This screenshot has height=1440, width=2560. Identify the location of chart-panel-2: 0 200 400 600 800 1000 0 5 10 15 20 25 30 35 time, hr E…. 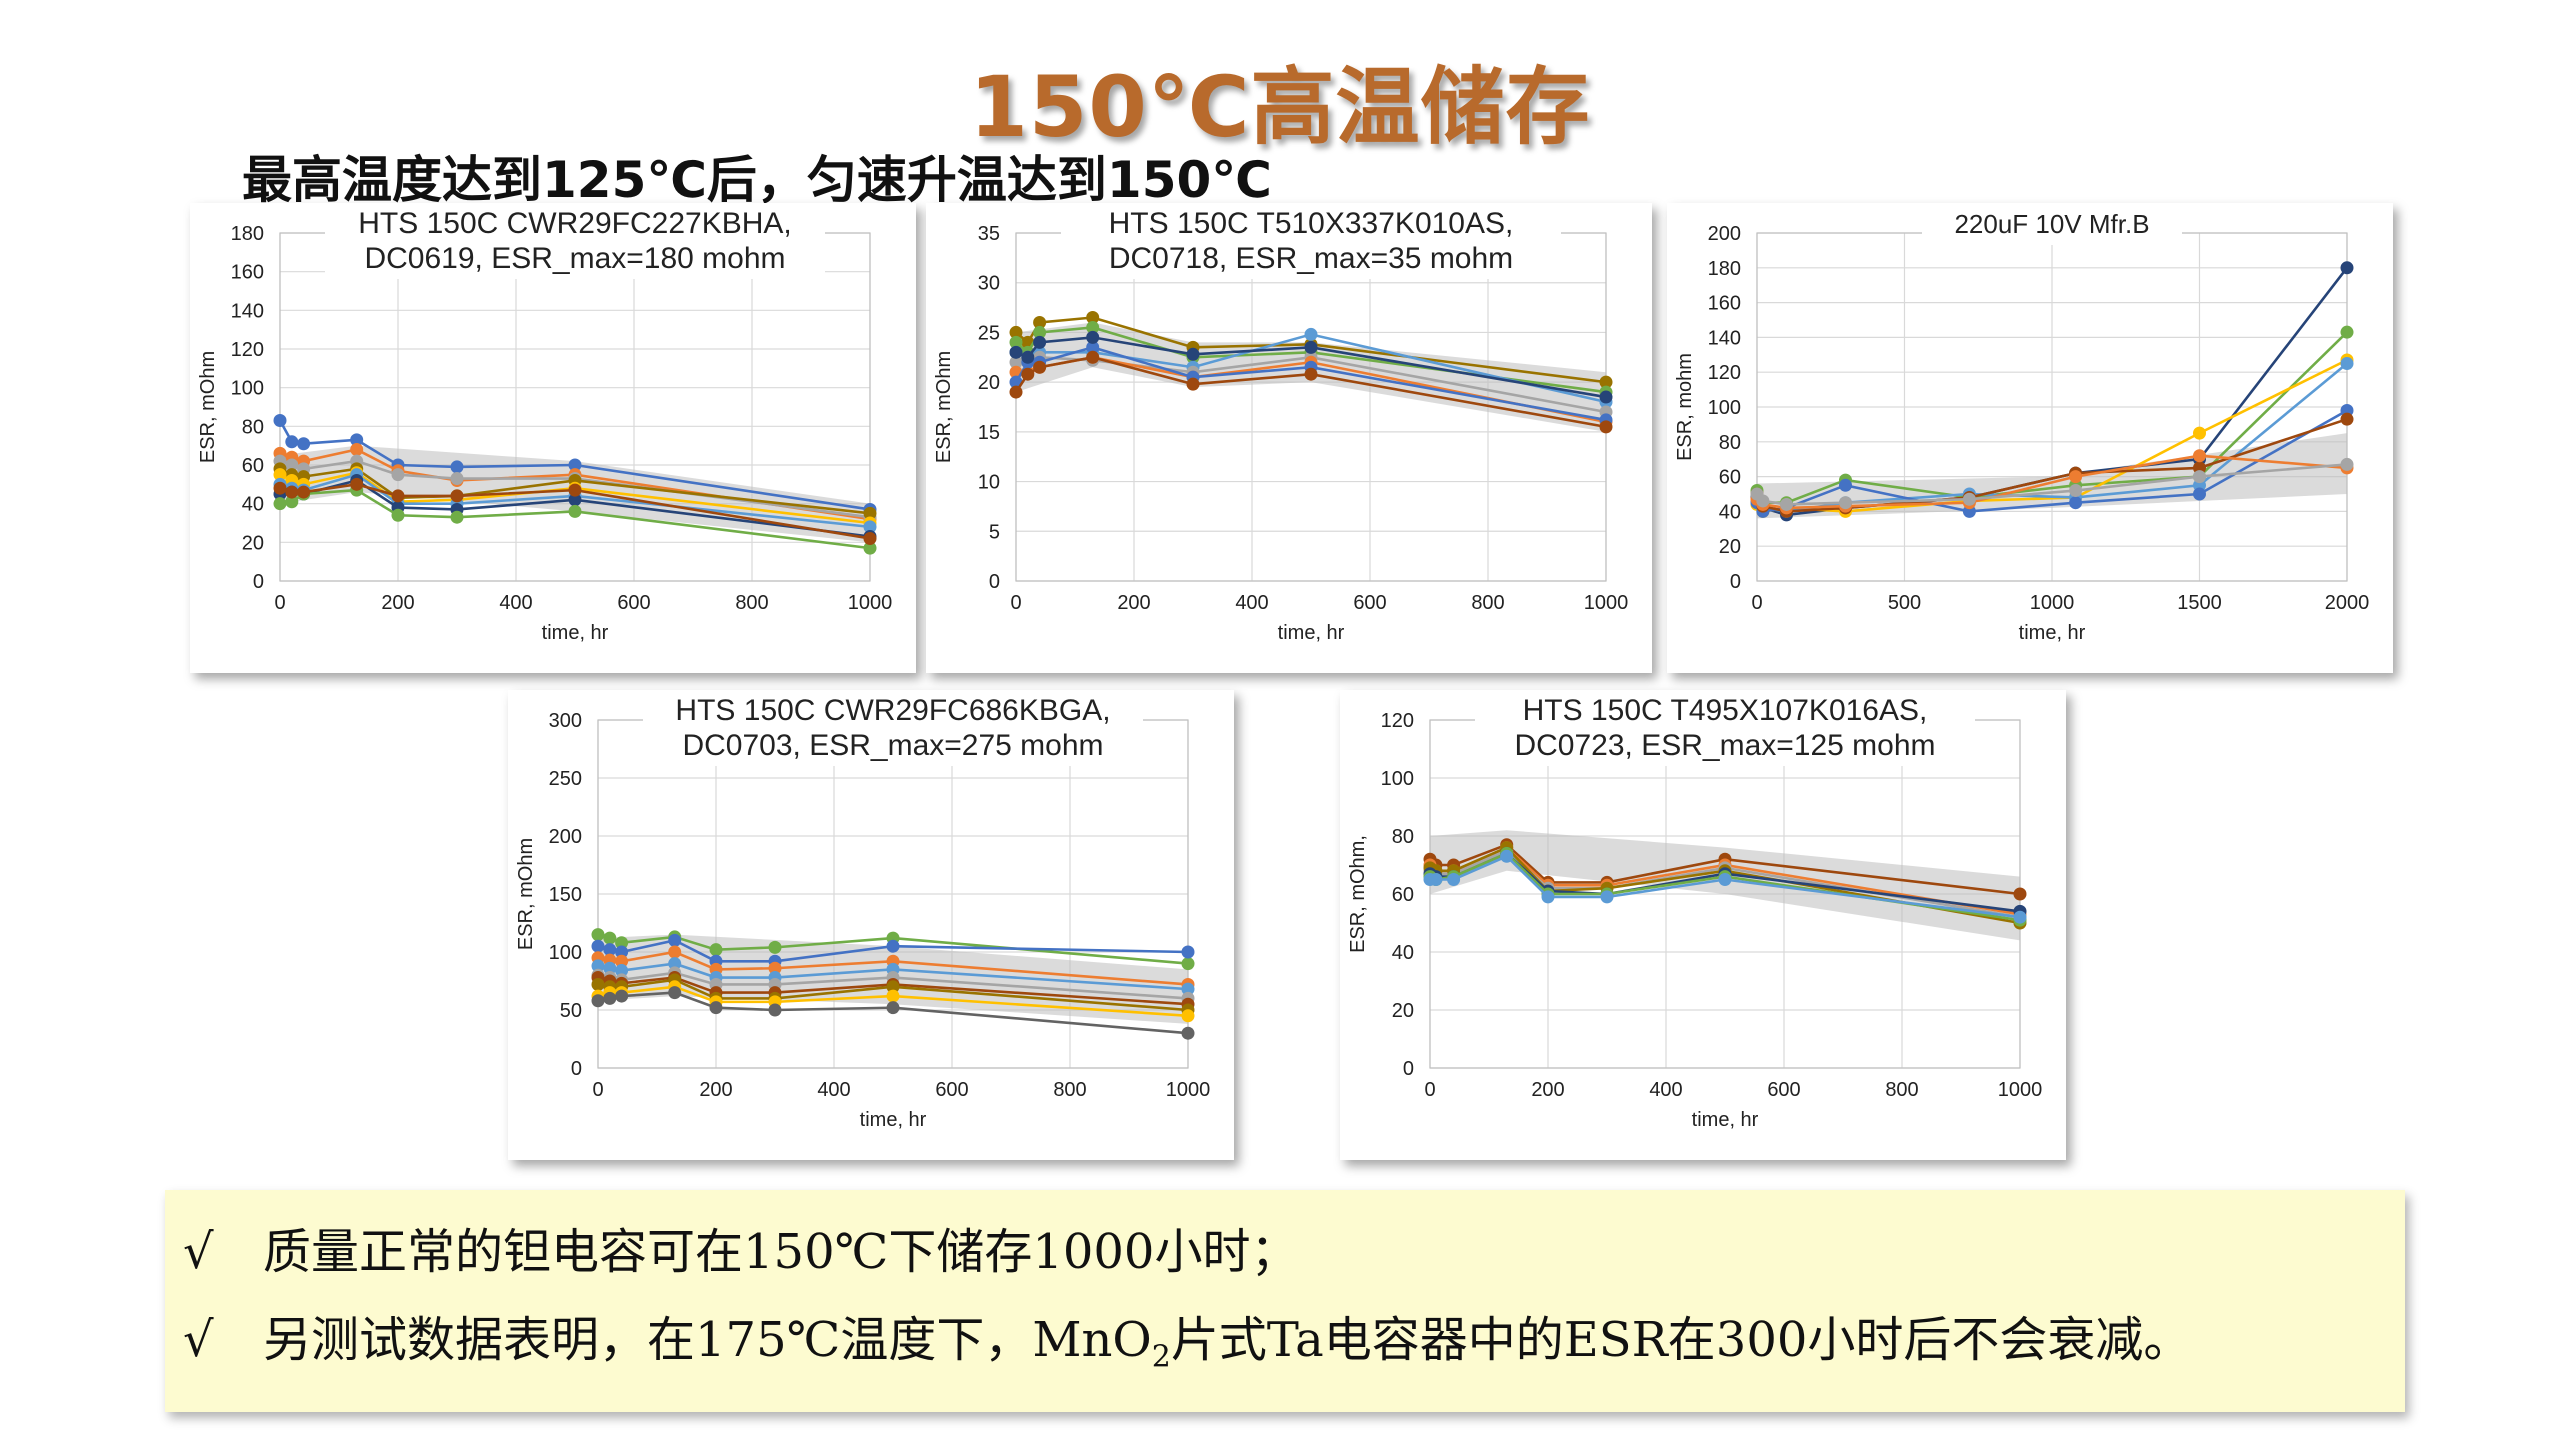
(1289, 438).